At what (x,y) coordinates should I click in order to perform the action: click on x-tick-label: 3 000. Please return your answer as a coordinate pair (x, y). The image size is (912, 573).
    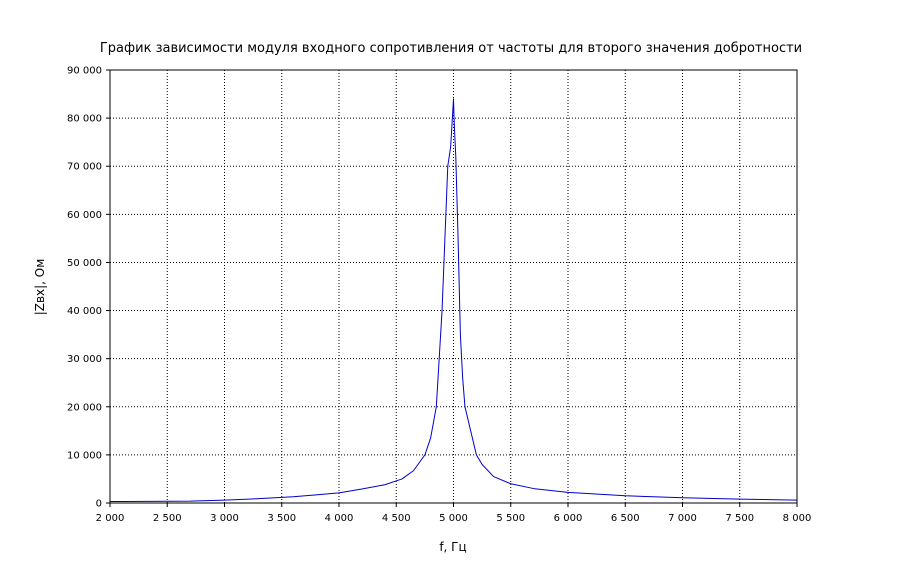
    Looking at the image, I should click on (224, 518).